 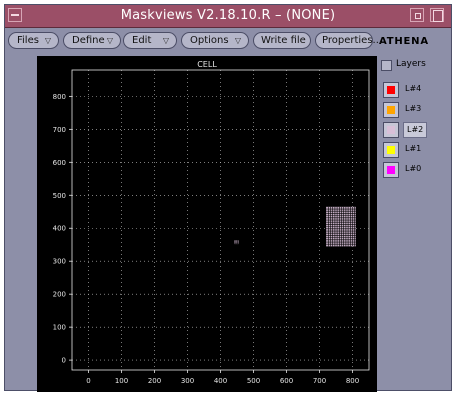 What do you see at coordinates (59, 130) in the screenshot?
I see `y-tick-label: 700` at bounding box center [59, 130].